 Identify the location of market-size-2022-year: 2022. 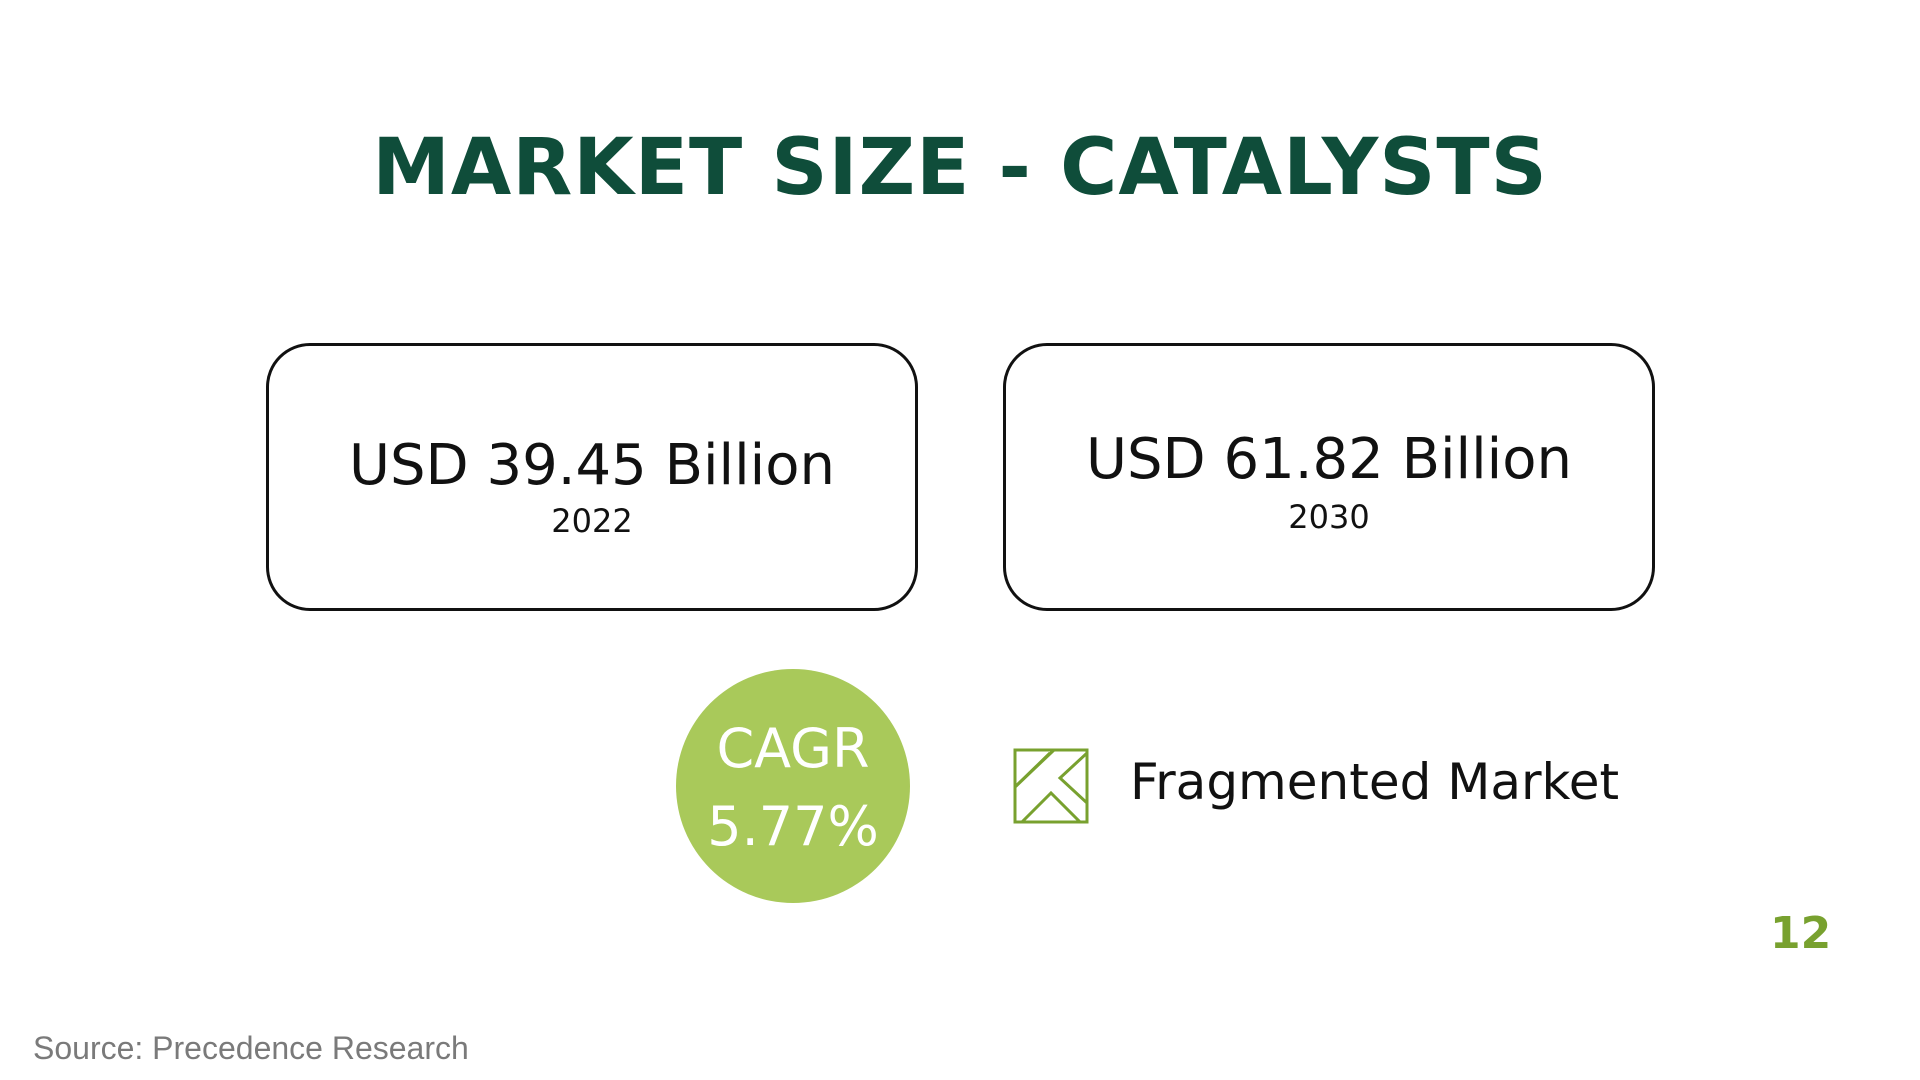
(592, 521).